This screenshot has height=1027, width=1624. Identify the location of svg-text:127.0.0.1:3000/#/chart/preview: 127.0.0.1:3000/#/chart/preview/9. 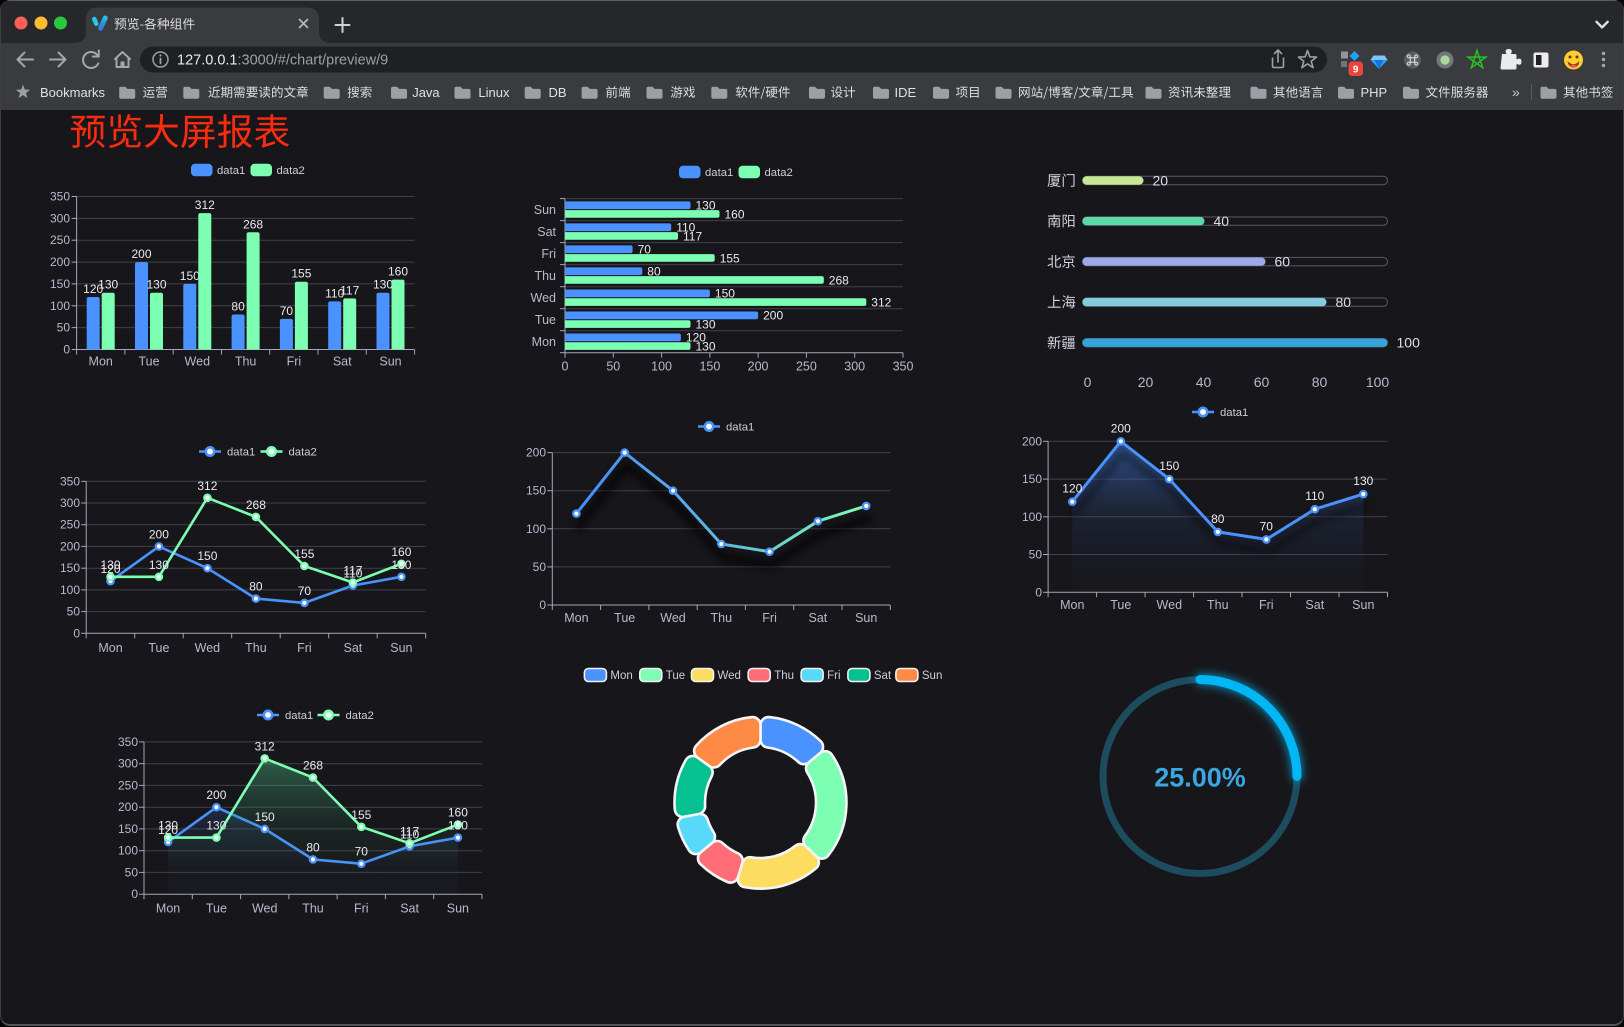
(282, 61).